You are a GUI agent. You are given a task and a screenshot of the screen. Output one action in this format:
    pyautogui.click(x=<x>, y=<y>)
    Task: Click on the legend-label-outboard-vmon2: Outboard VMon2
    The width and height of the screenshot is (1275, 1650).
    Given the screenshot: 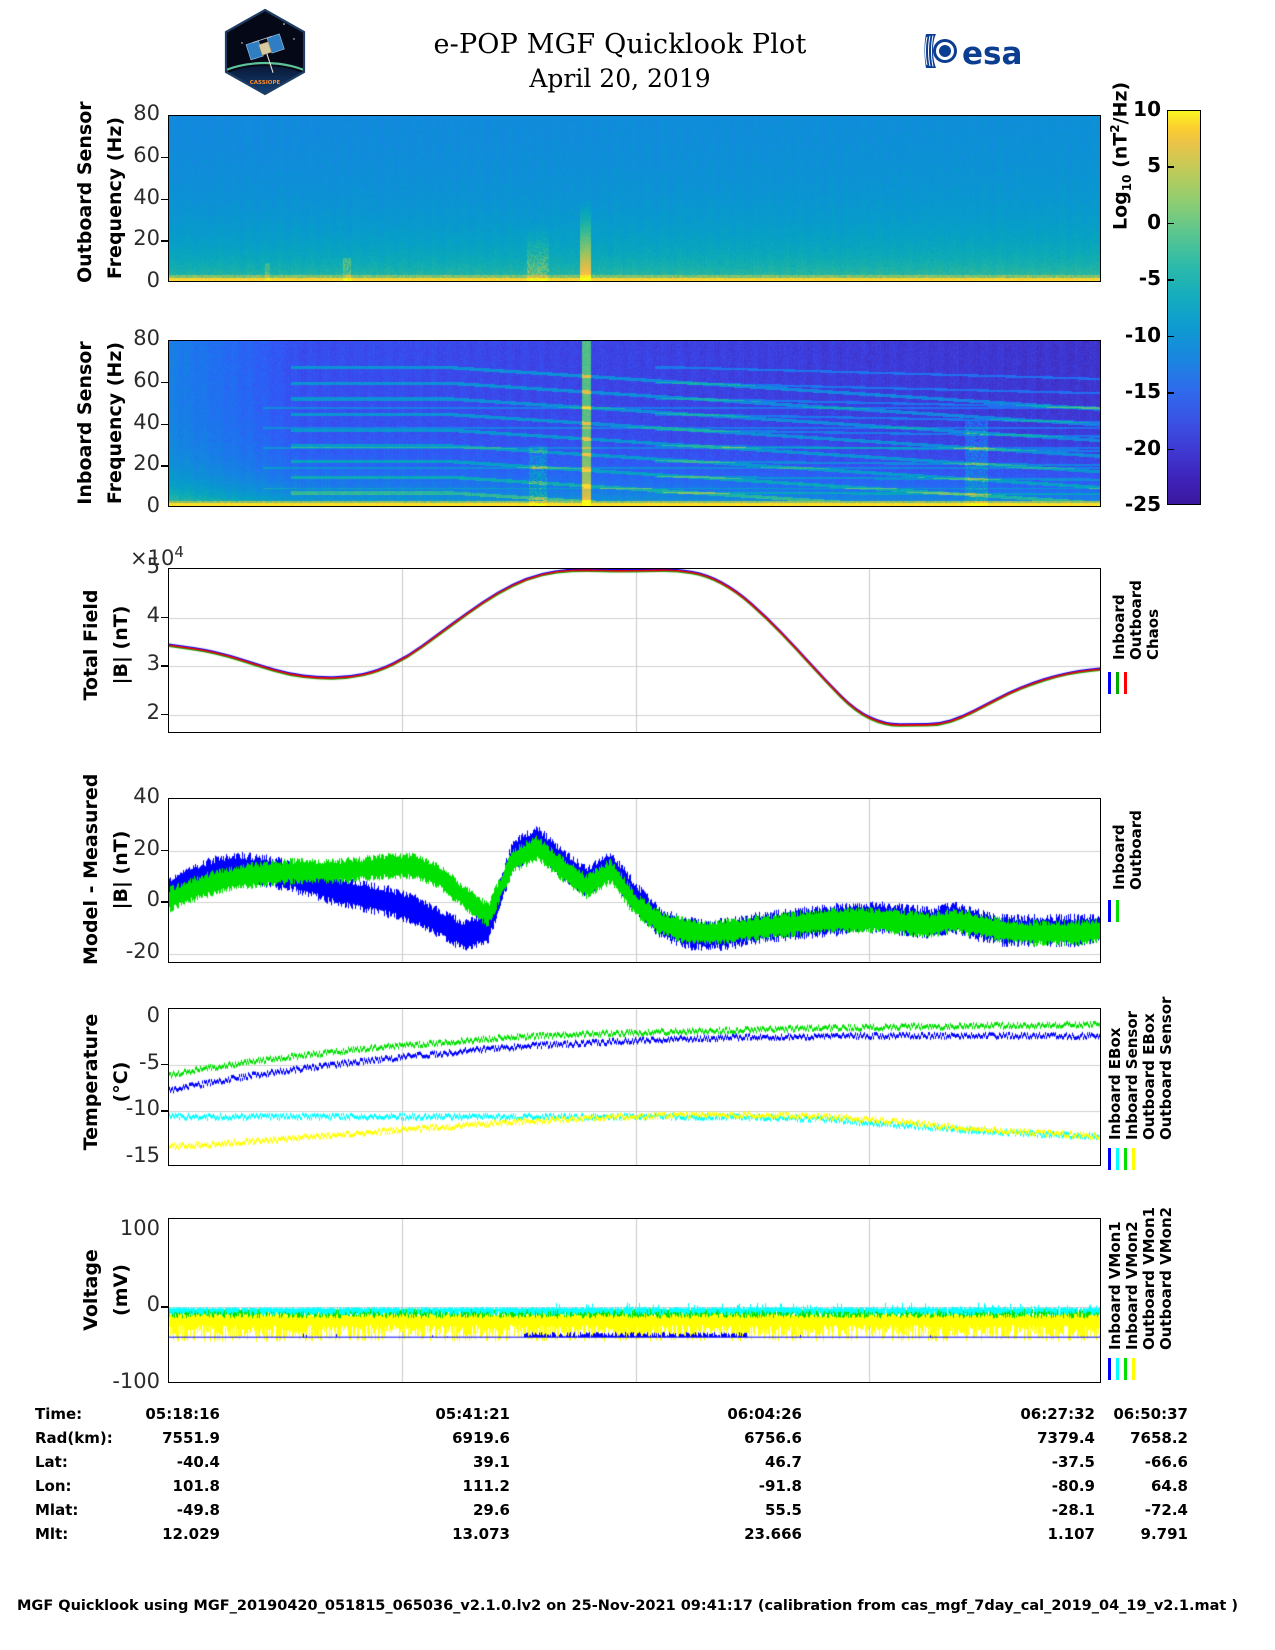 What is the action you would take?
    pyautogui.click(x=1166, y=1278)
    